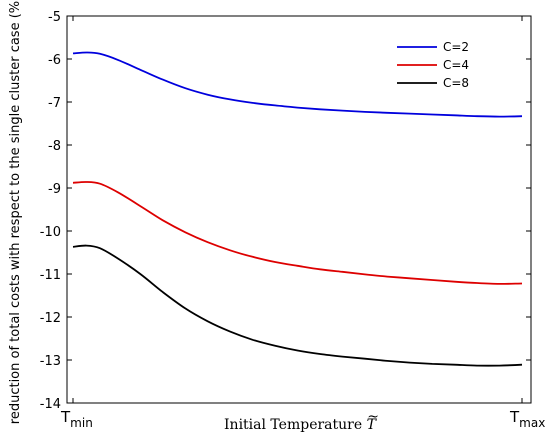  Describe the element at coordinates (527, 419) in the screenshot. I see `x-tick-label: Tmax` at that location.